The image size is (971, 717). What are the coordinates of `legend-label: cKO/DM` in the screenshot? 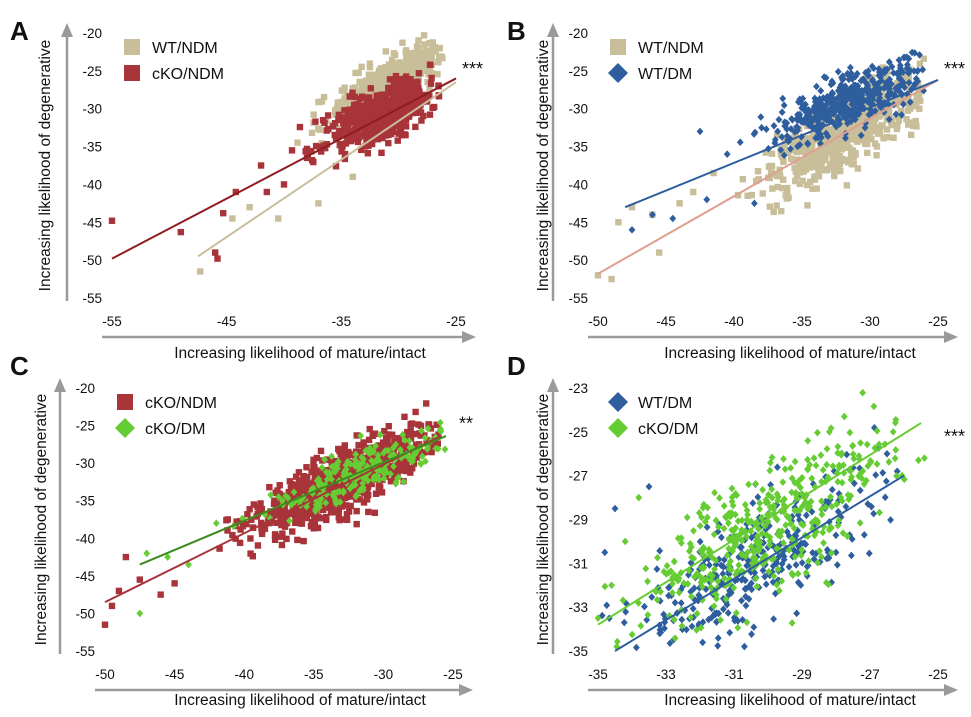 It's located at (175, 429).